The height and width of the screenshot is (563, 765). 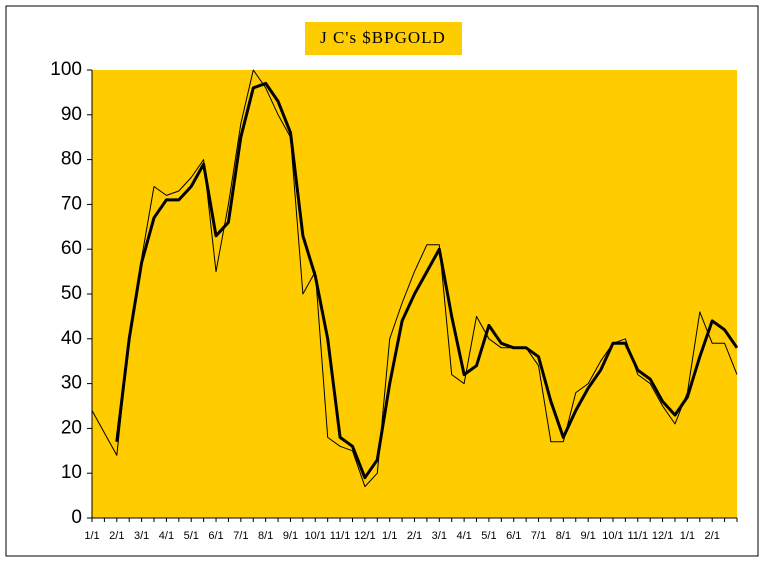 I want to click on y-tick-label: 40, so click(x=71, y=338).